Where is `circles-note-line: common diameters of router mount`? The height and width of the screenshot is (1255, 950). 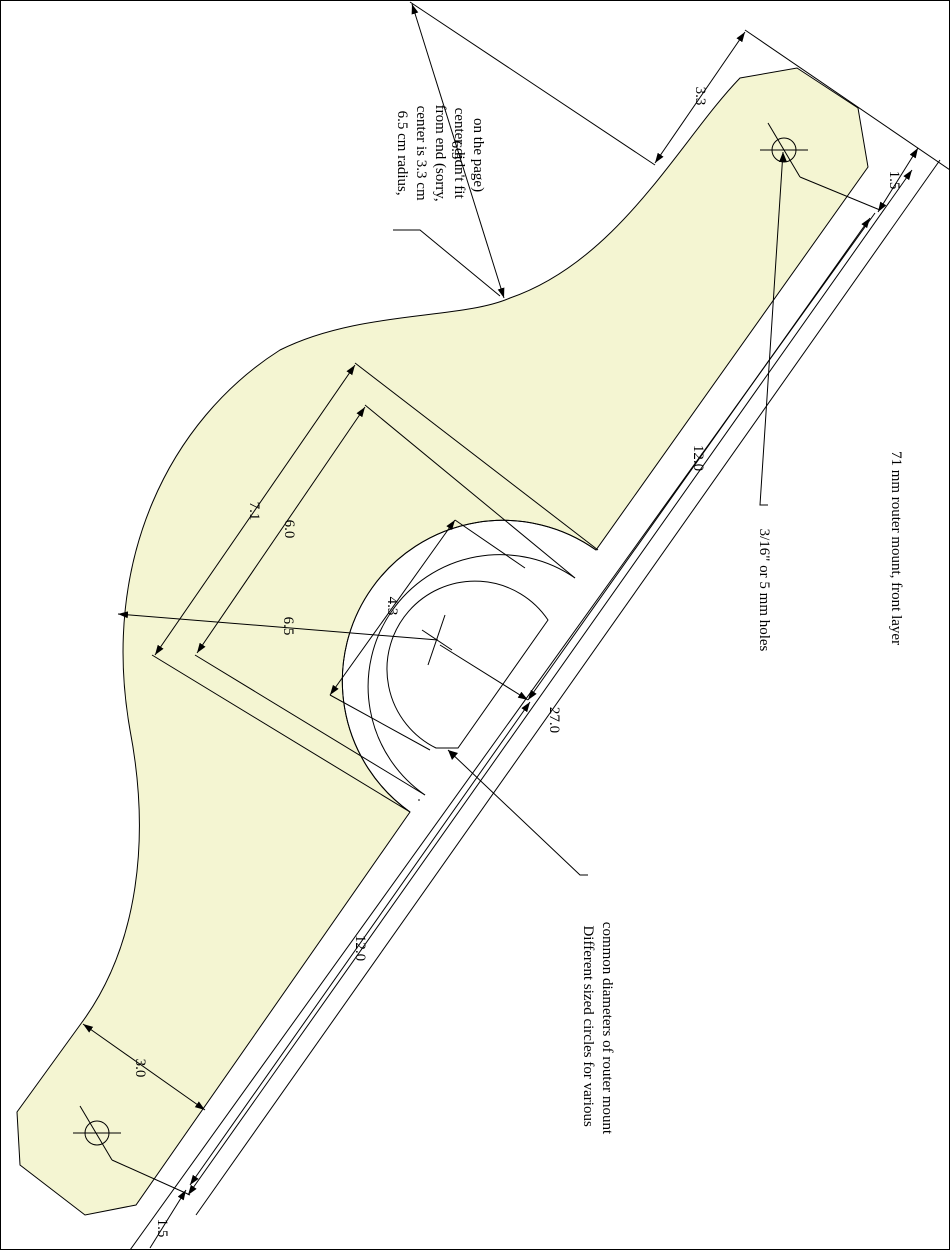 circles-note-line: common diameters of router mount is located at coordinates (607, 1028).